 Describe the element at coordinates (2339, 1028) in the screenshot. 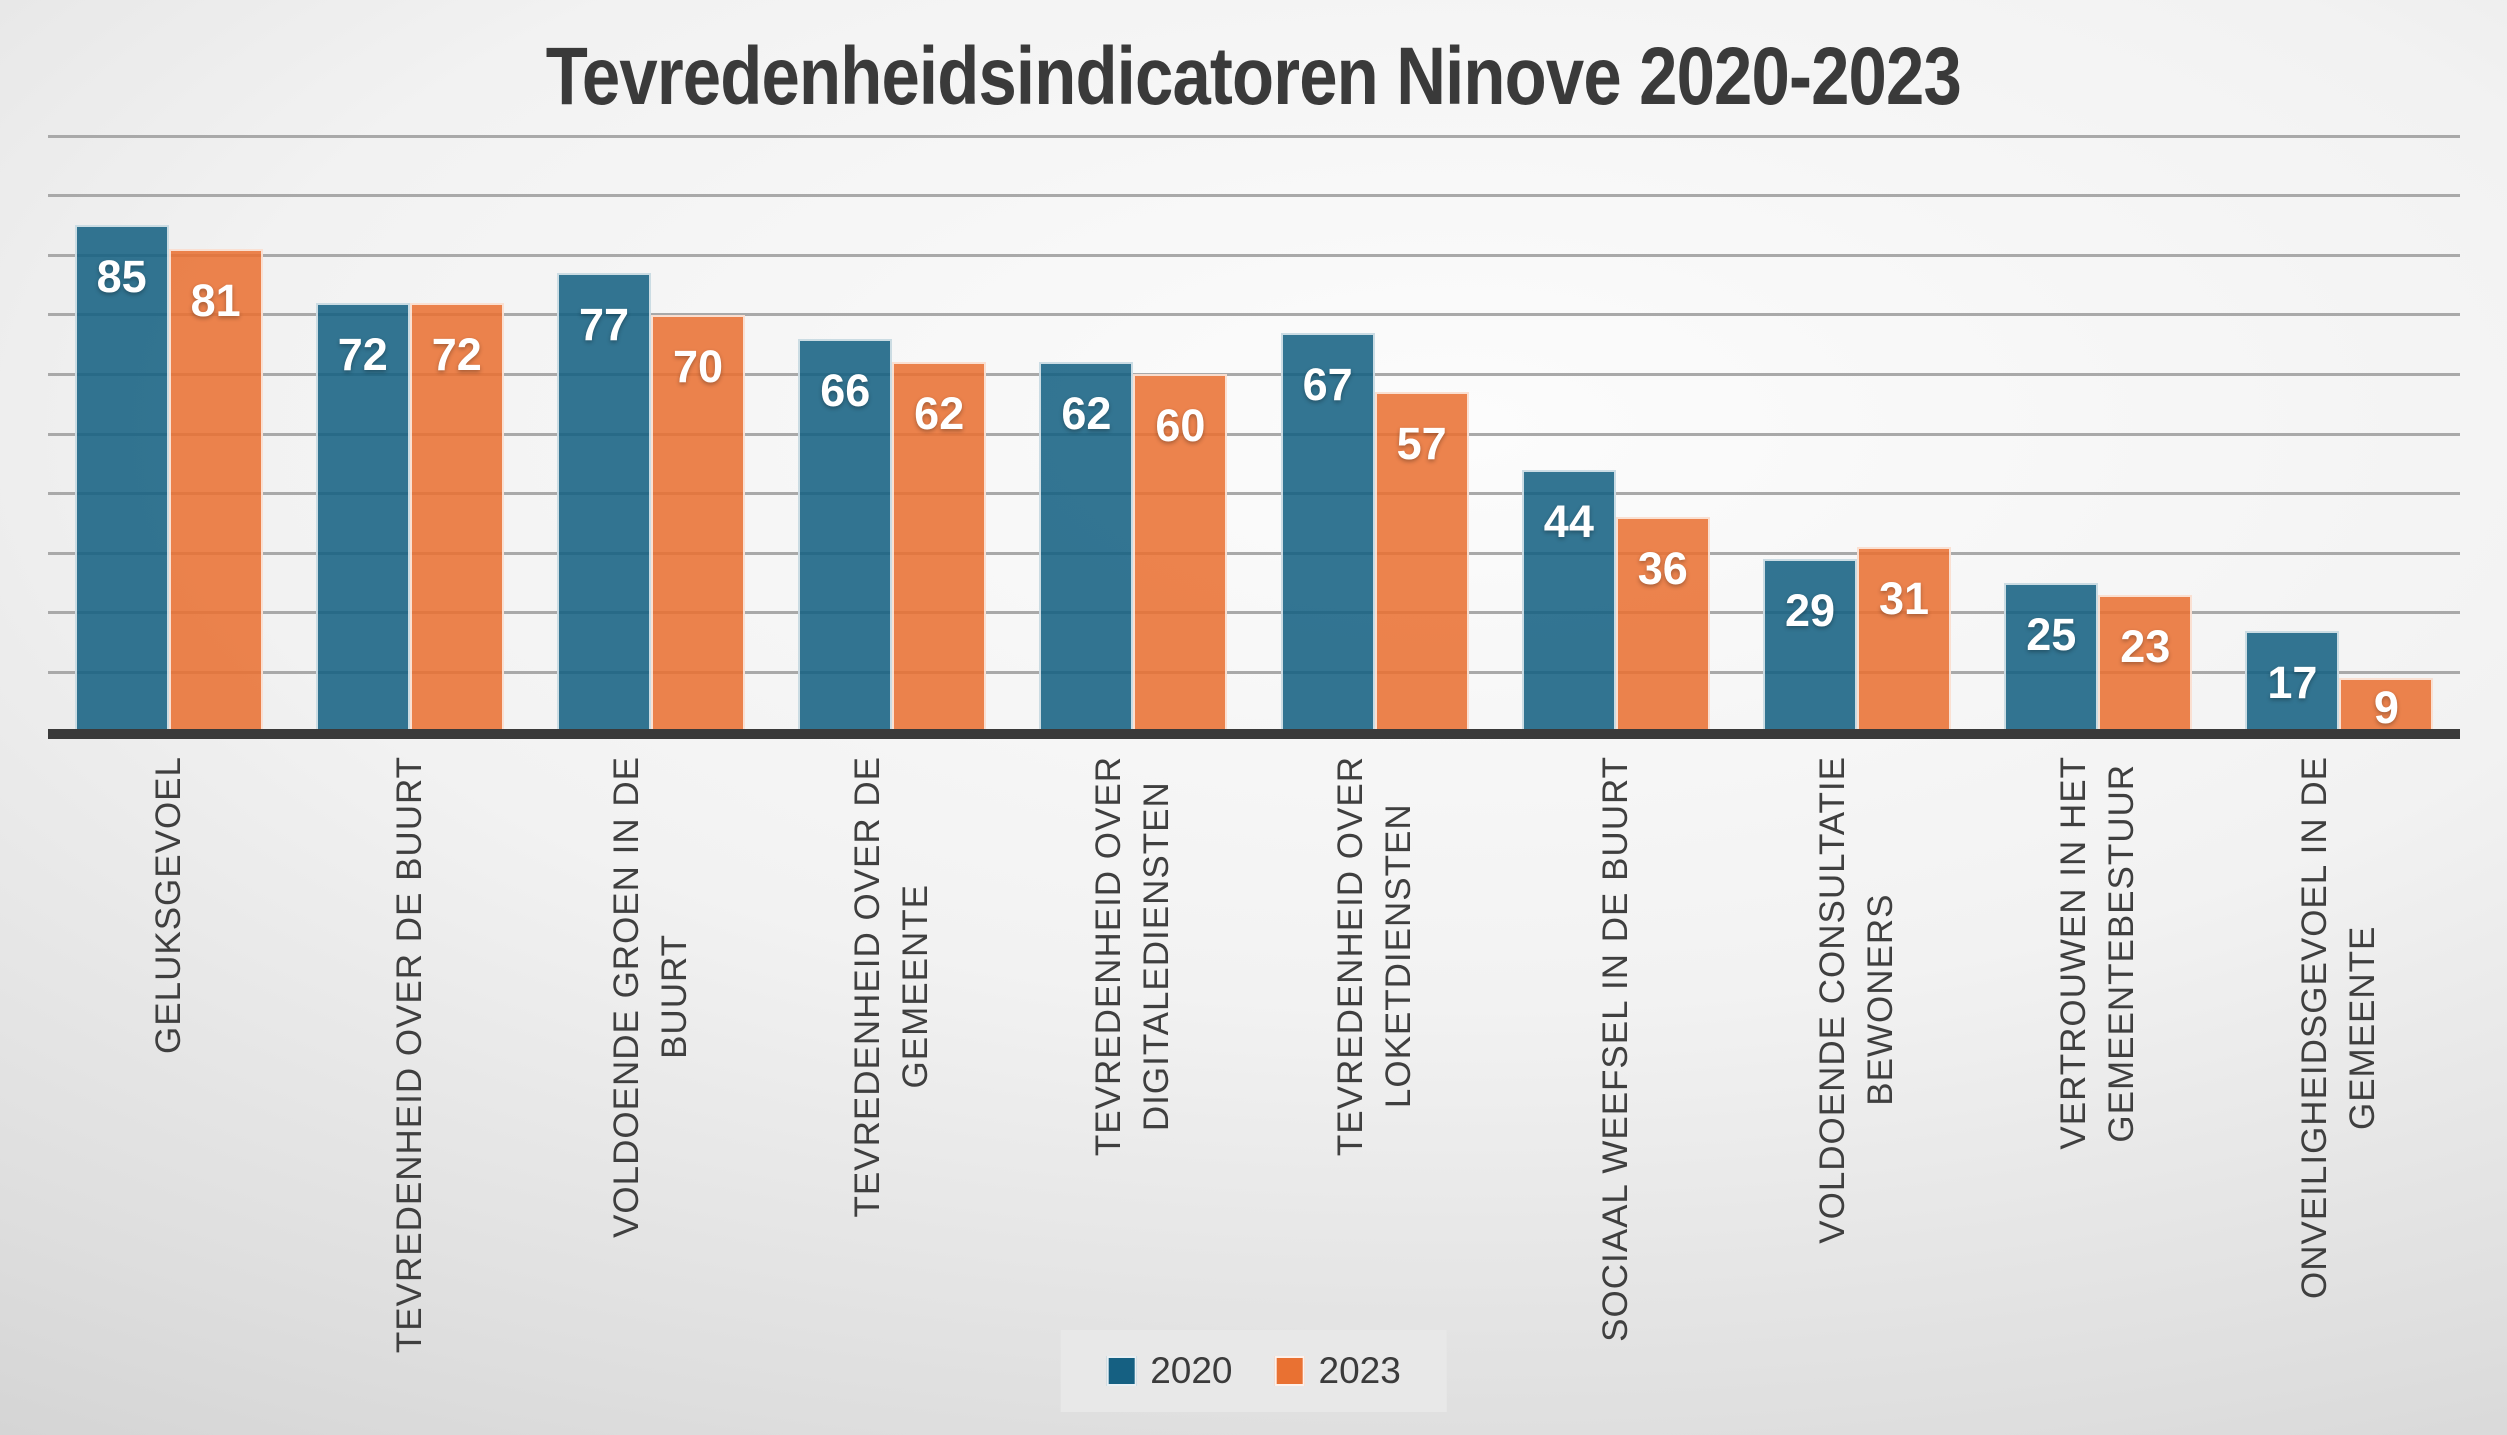

I see `category-label-10: ONVEILIGHEIDSGEVOEL IN DE GEMEENTE` at that location.